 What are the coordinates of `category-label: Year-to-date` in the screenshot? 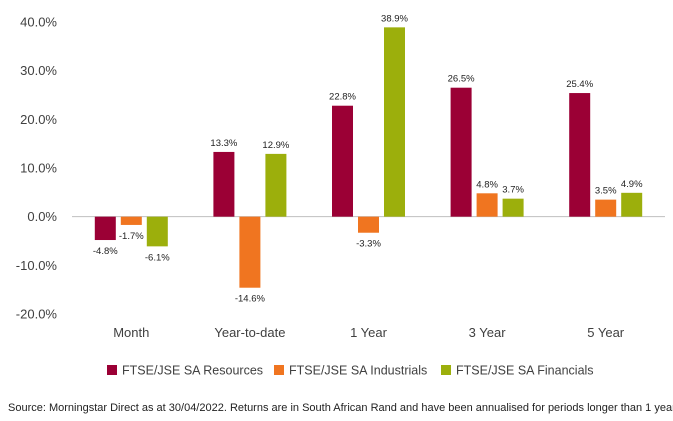 It's located at (249, 332).